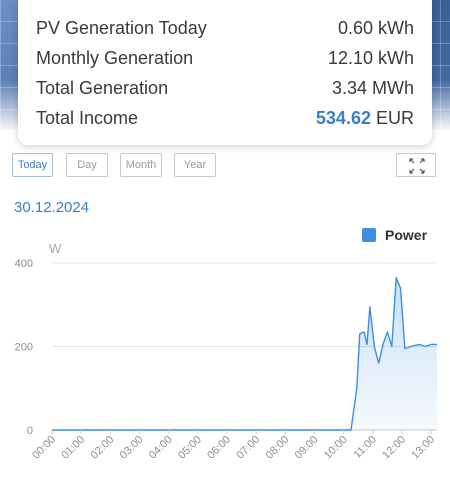 This screenshot has width=450, height=478. I want to click on stat-value: 534.62 EUR, so click(364, 118).